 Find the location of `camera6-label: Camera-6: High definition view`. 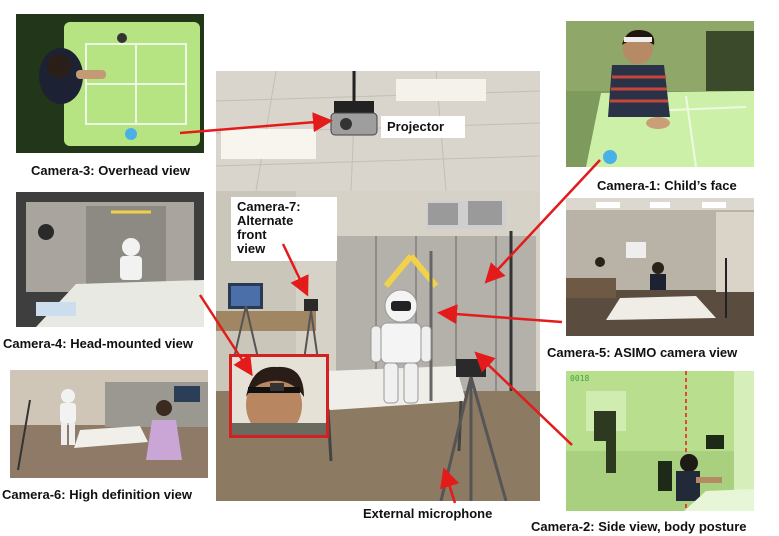

camera6-label: Camera-6: High definition view is located at coordinates (97, 494).